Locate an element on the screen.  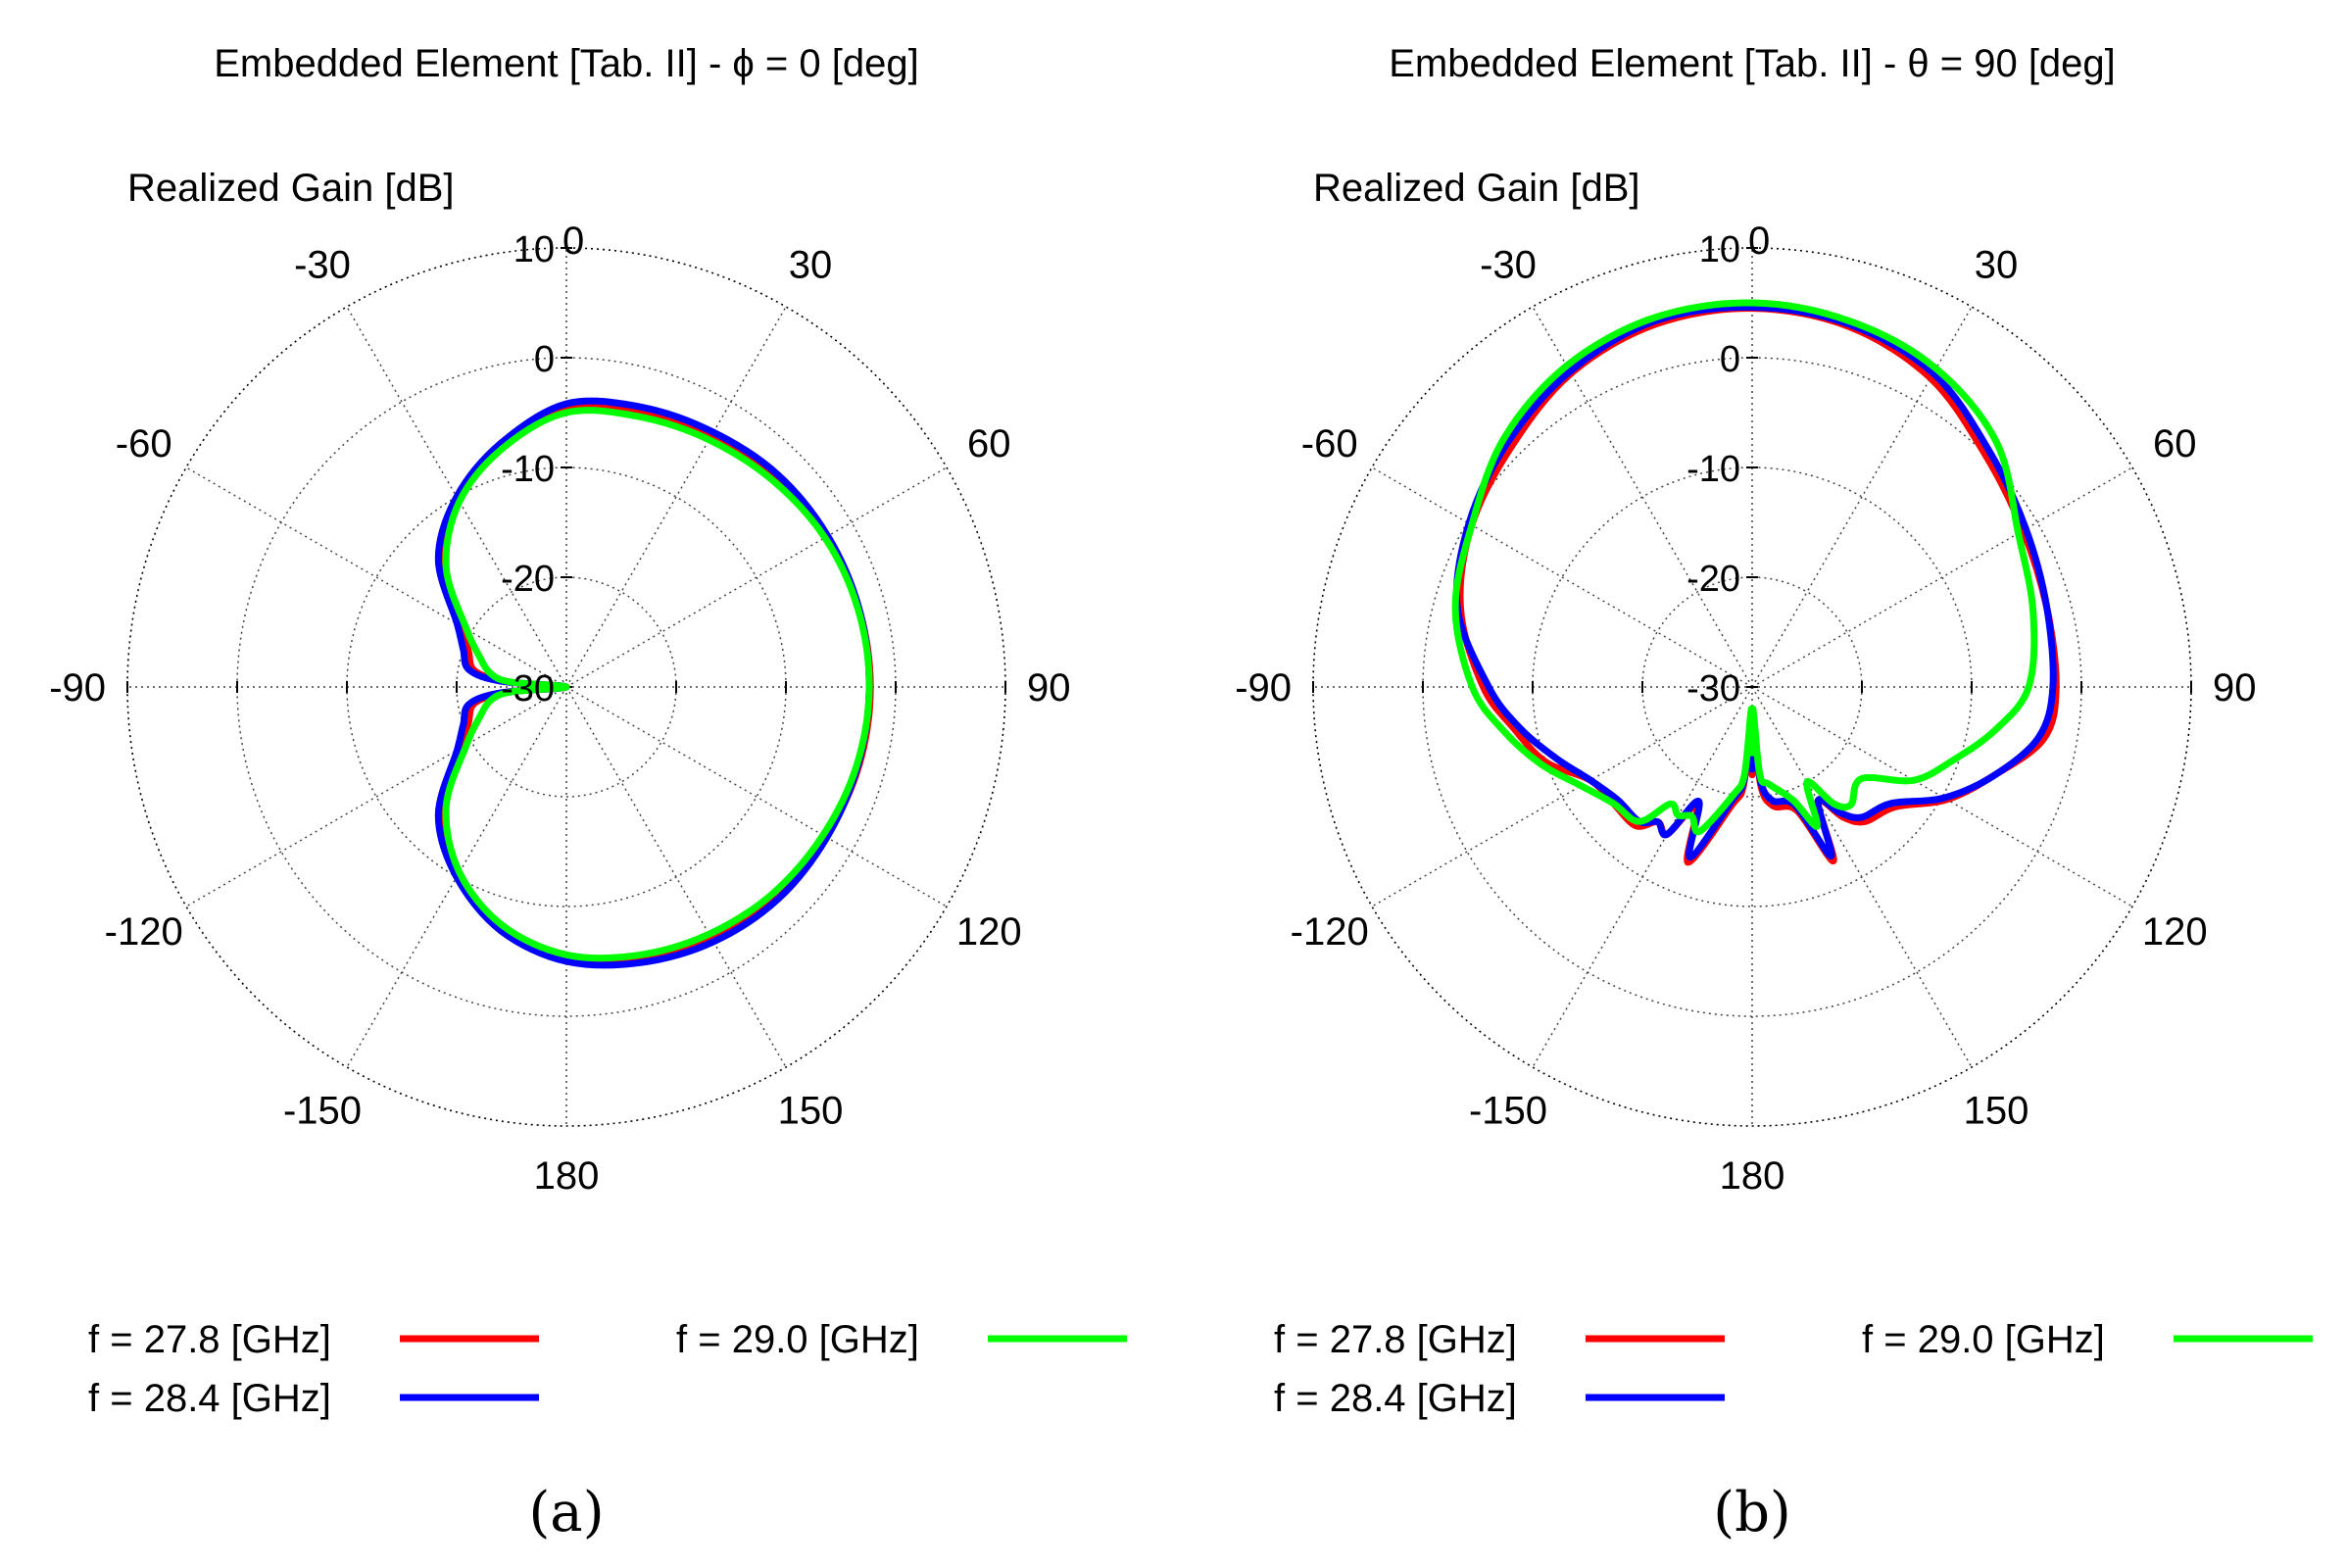
radial-axis-label-b: Realized Gain [dB] is located at coordinates (1476, 188).